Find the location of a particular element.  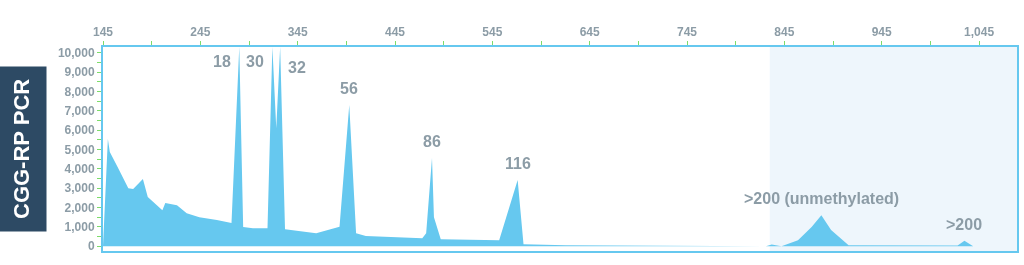

y-tick-label: 9,000 is located at coordinates (79, 72).